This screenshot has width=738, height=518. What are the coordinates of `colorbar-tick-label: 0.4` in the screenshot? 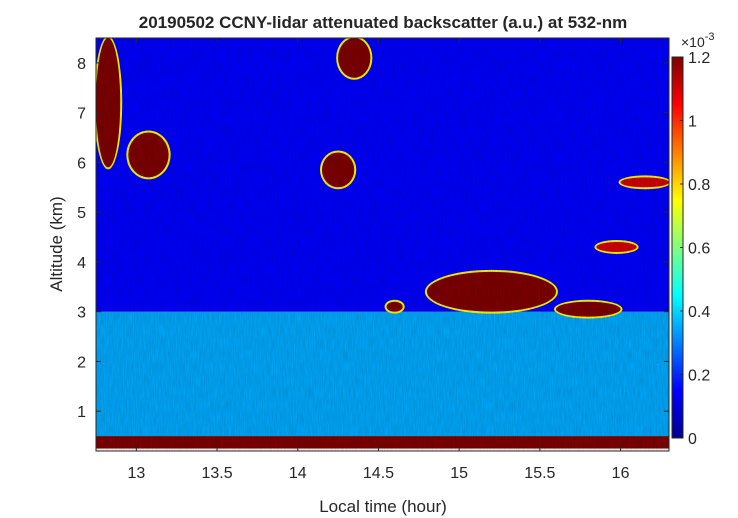 It's located at (699, 312).